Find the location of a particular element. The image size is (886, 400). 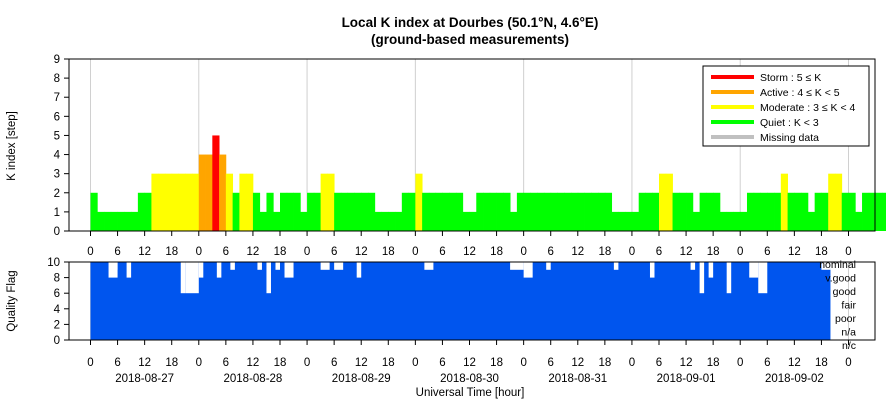

quality-y-tick-label: 4 is located at coordinates (57, 310).